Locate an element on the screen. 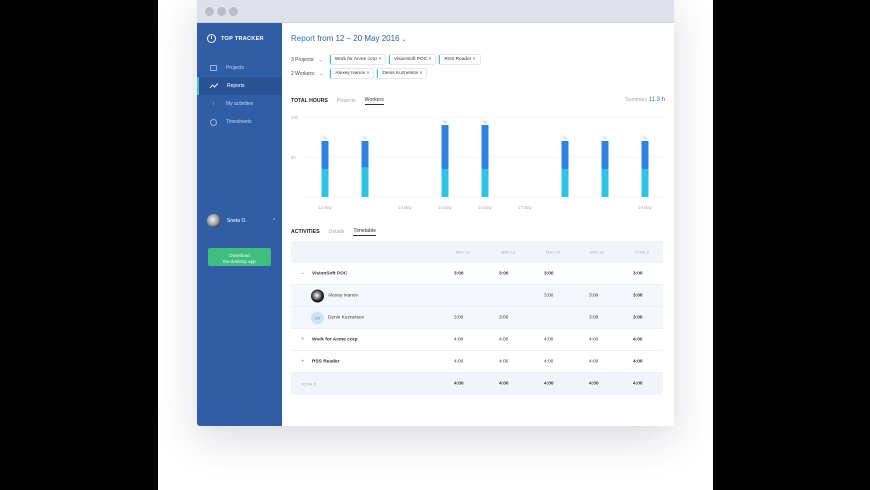 The image size is (870, 490). download-desktop-app-button: Download the desktop app is located at coordinates (239, 257).